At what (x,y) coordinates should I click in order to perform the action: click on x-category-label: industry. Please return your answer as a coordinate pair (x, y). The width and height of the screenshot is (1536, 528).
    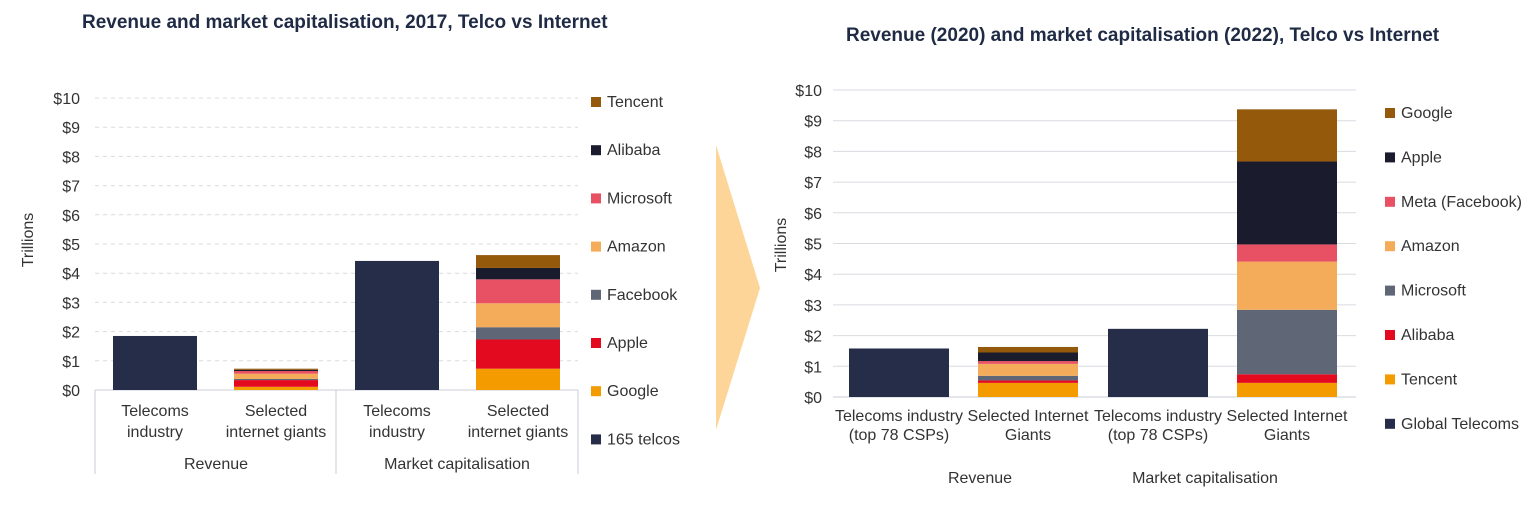
    Looking at the image, I should click on (397, 432).